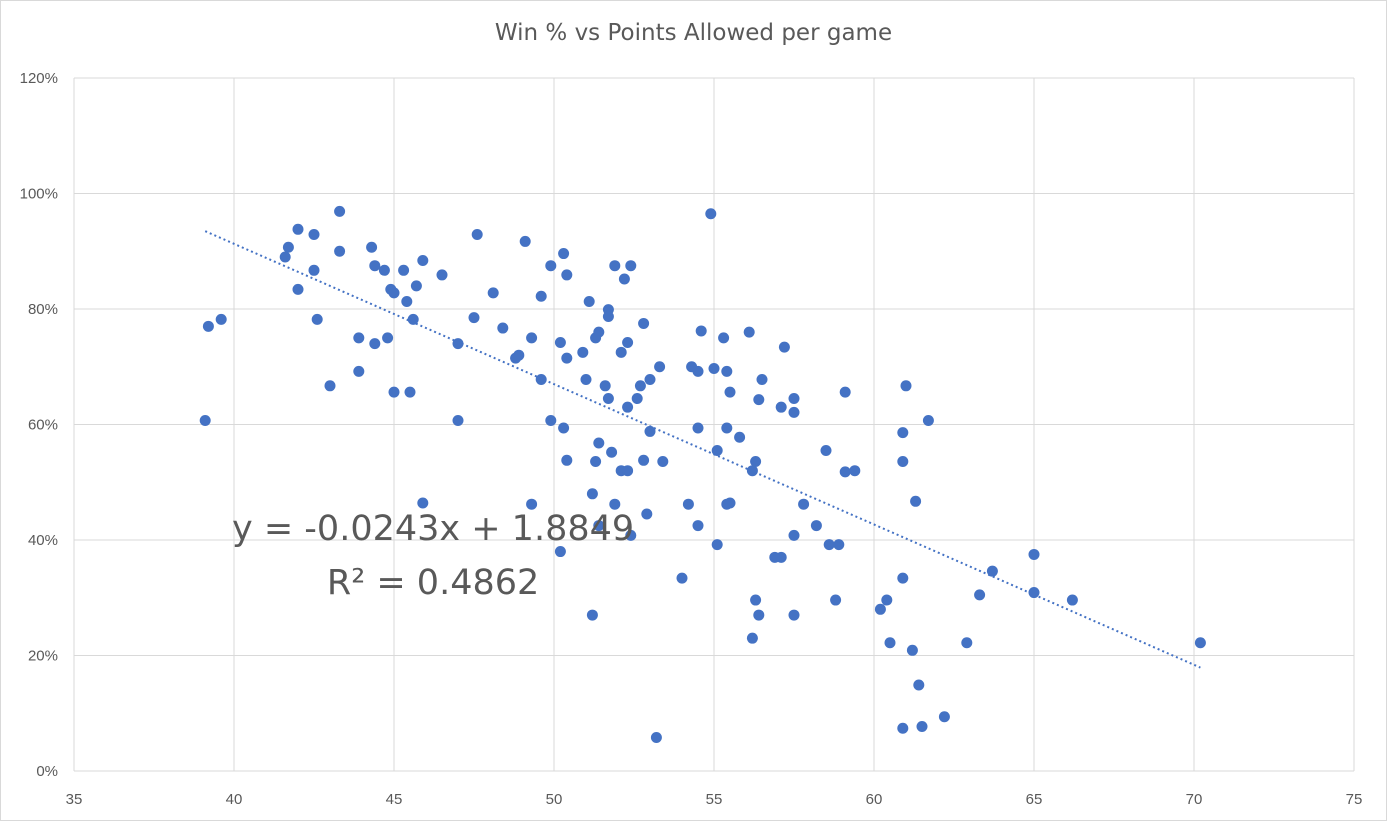 This screenshot has width=1387, height=821. I want to click on x-tick-label: 45, so click(394, 799).